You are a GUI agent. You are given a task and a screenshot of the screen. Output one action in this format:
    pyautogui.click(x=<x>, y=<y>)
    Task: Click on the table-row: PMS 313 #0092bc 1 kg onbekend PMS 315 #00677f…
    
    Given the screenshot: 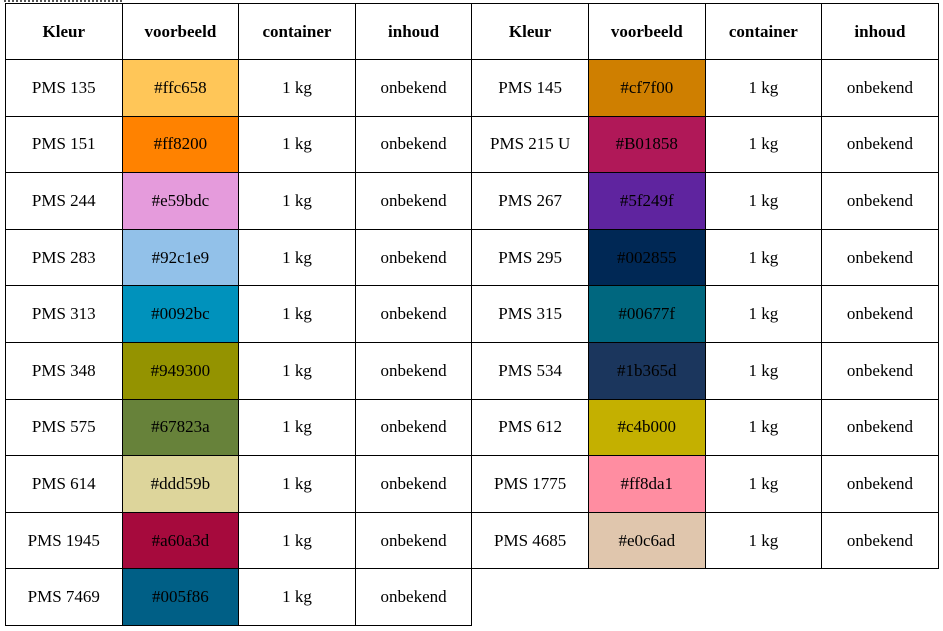 What is the action you would take?
    pyautogui.click(x=472, y=314)
    